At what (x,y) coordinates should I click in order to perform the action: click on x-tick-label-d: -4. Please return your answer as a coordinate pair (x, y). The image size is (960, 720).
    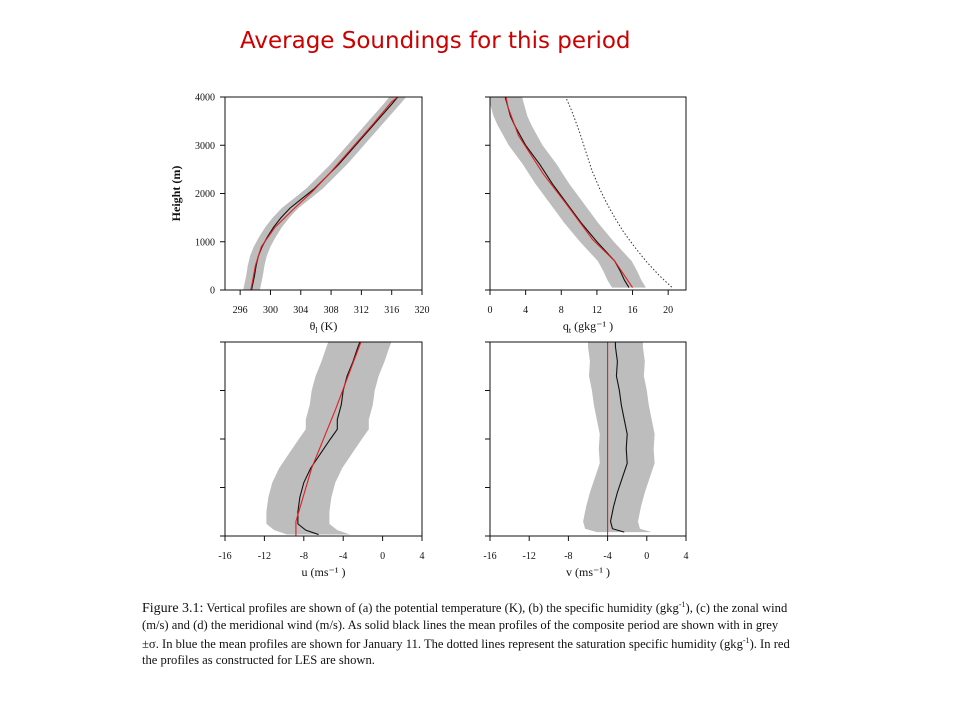
    Looking at the image, I should click on (607, 556).